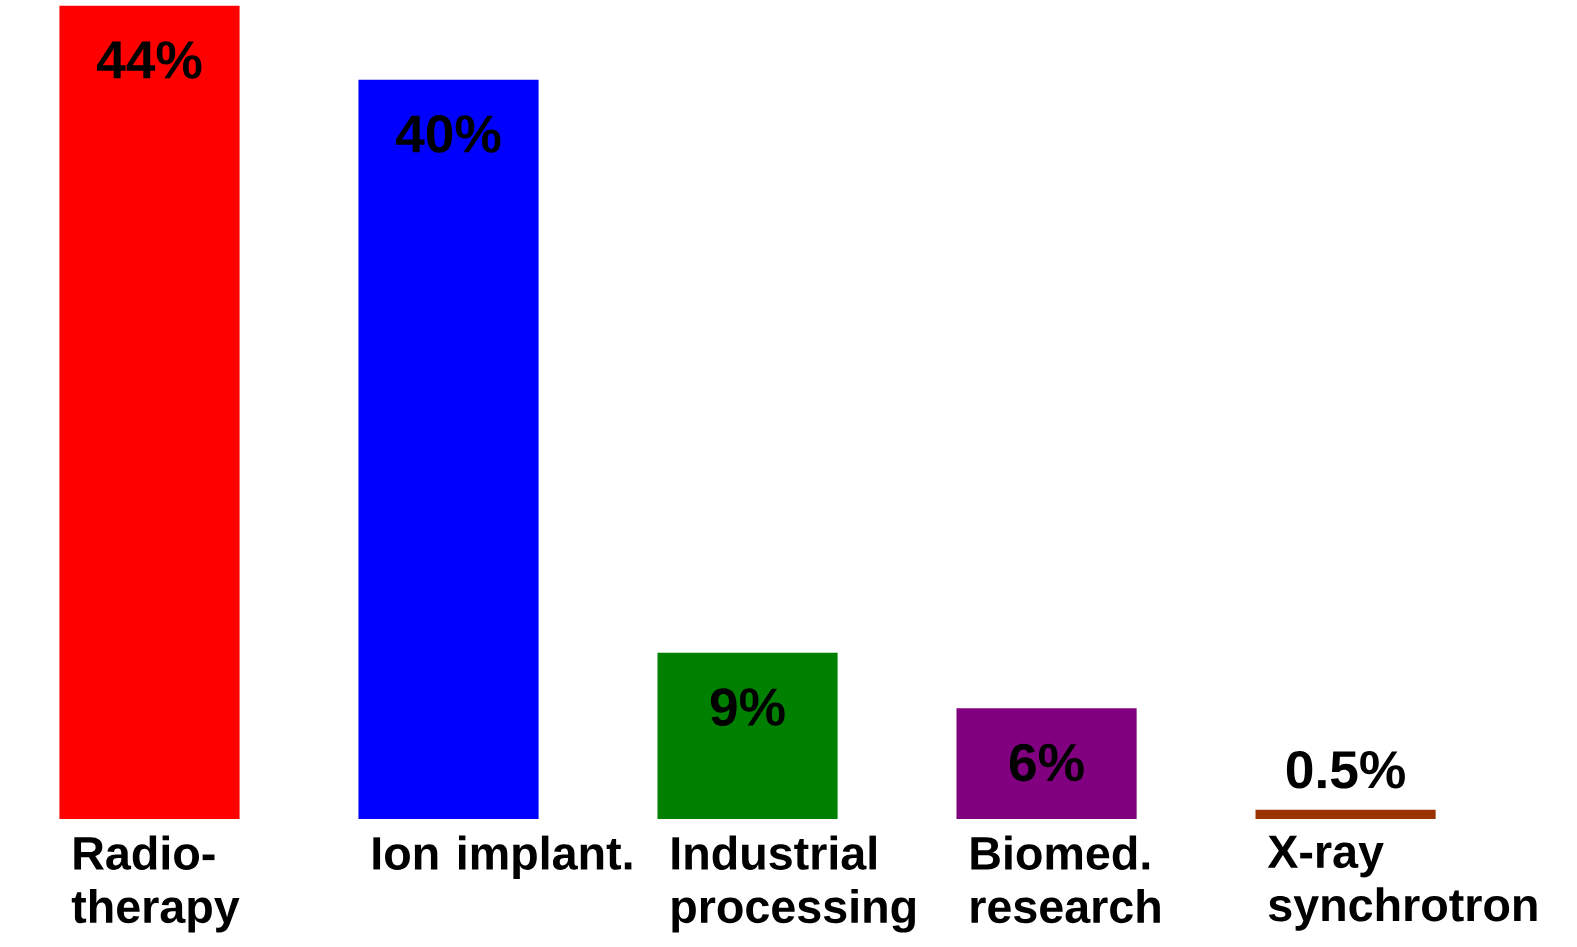  What do you see at coordinates (1065, 879) in the screenshot?
I see `x-tick-label: Biomed. research` at bounding box center [1065, 879].